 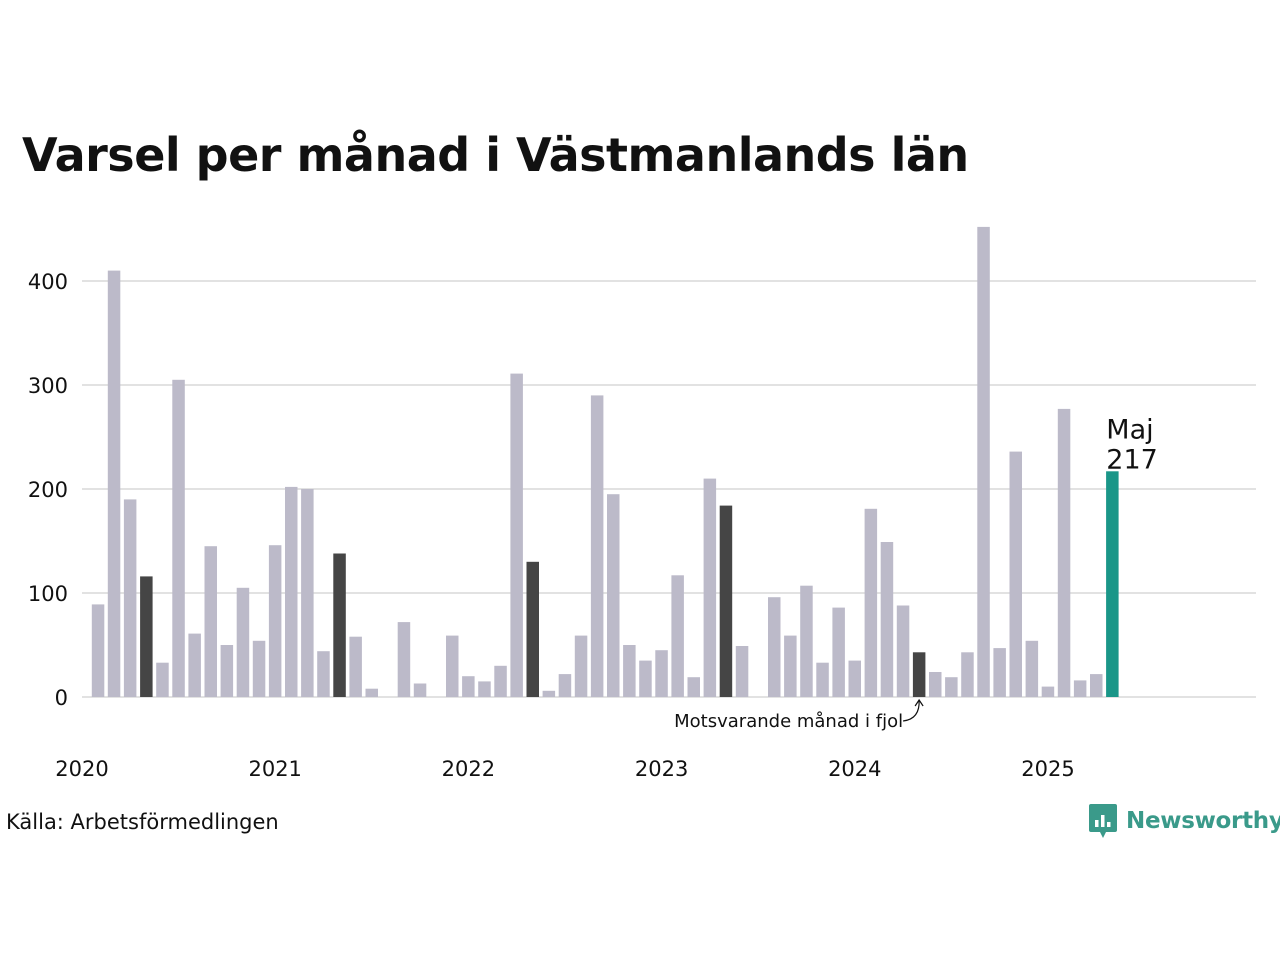 I want to click on chart-title: Varsel per månad i Västmanlands län, so click(x=495, y=155).